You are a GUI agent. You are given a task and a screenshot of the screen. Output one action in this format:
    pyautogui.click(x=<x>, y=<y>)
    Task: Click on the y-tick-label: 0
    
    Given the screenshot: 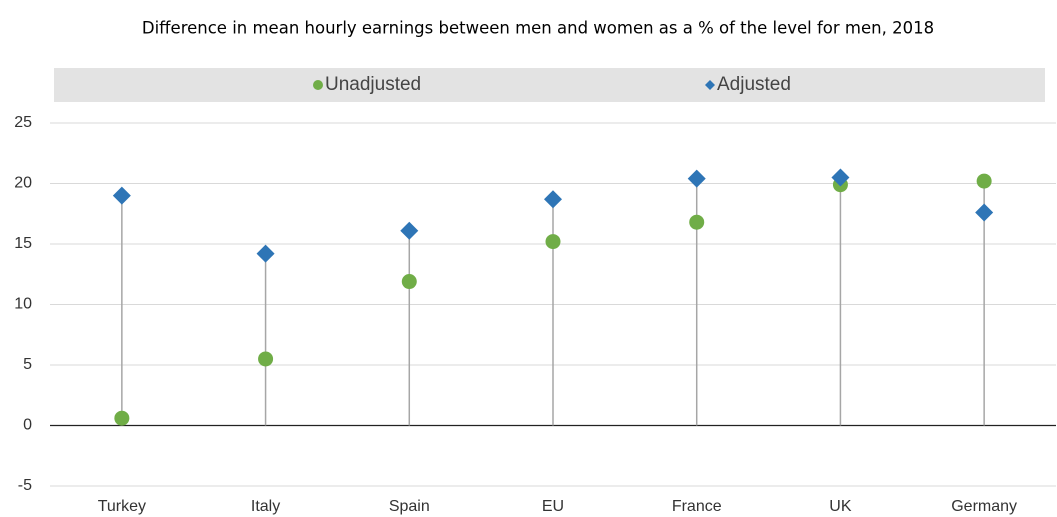 What is the action you would take?
    pyautogui.click(x=27, y=425)
    